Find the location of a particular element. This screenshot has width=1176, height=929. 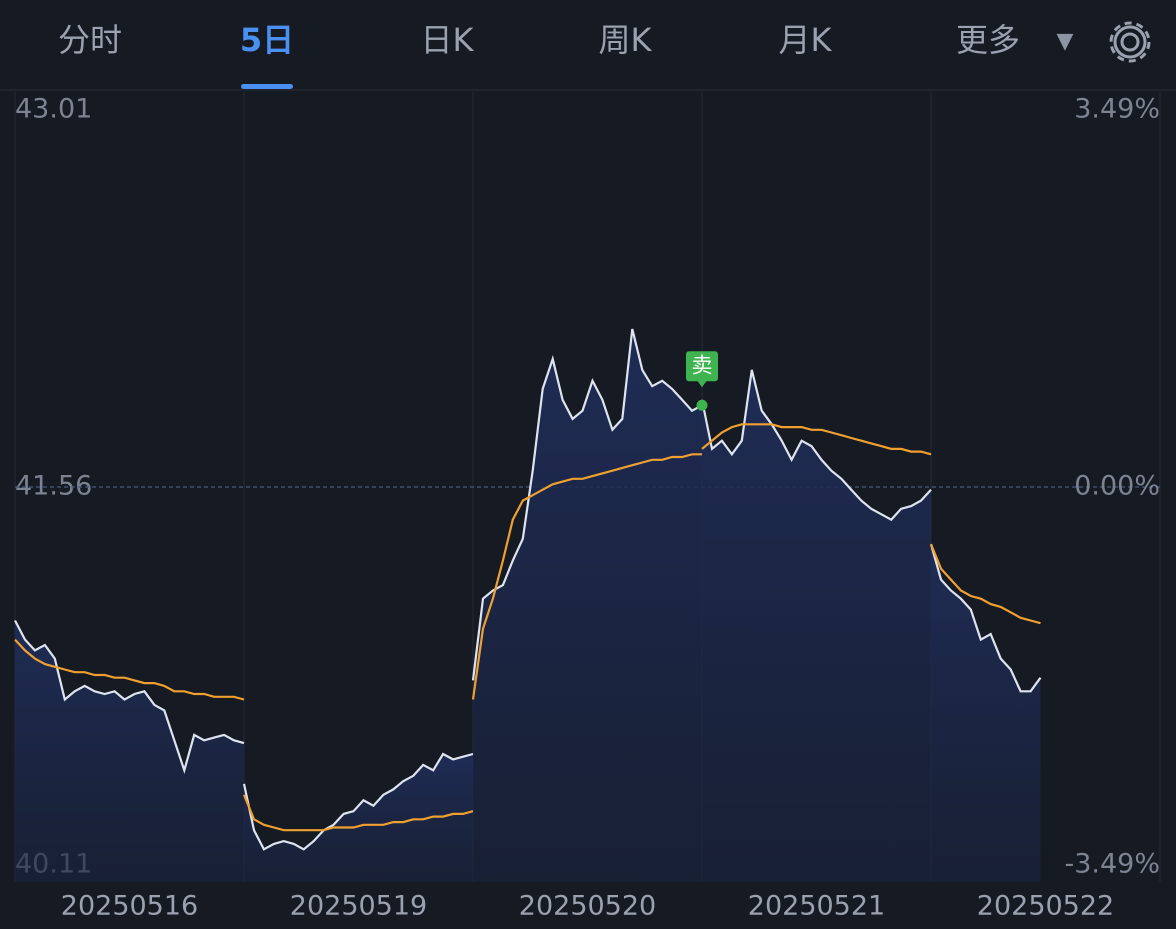

dropdown-arrow: ▼ is located at coordinates (1065, 41).